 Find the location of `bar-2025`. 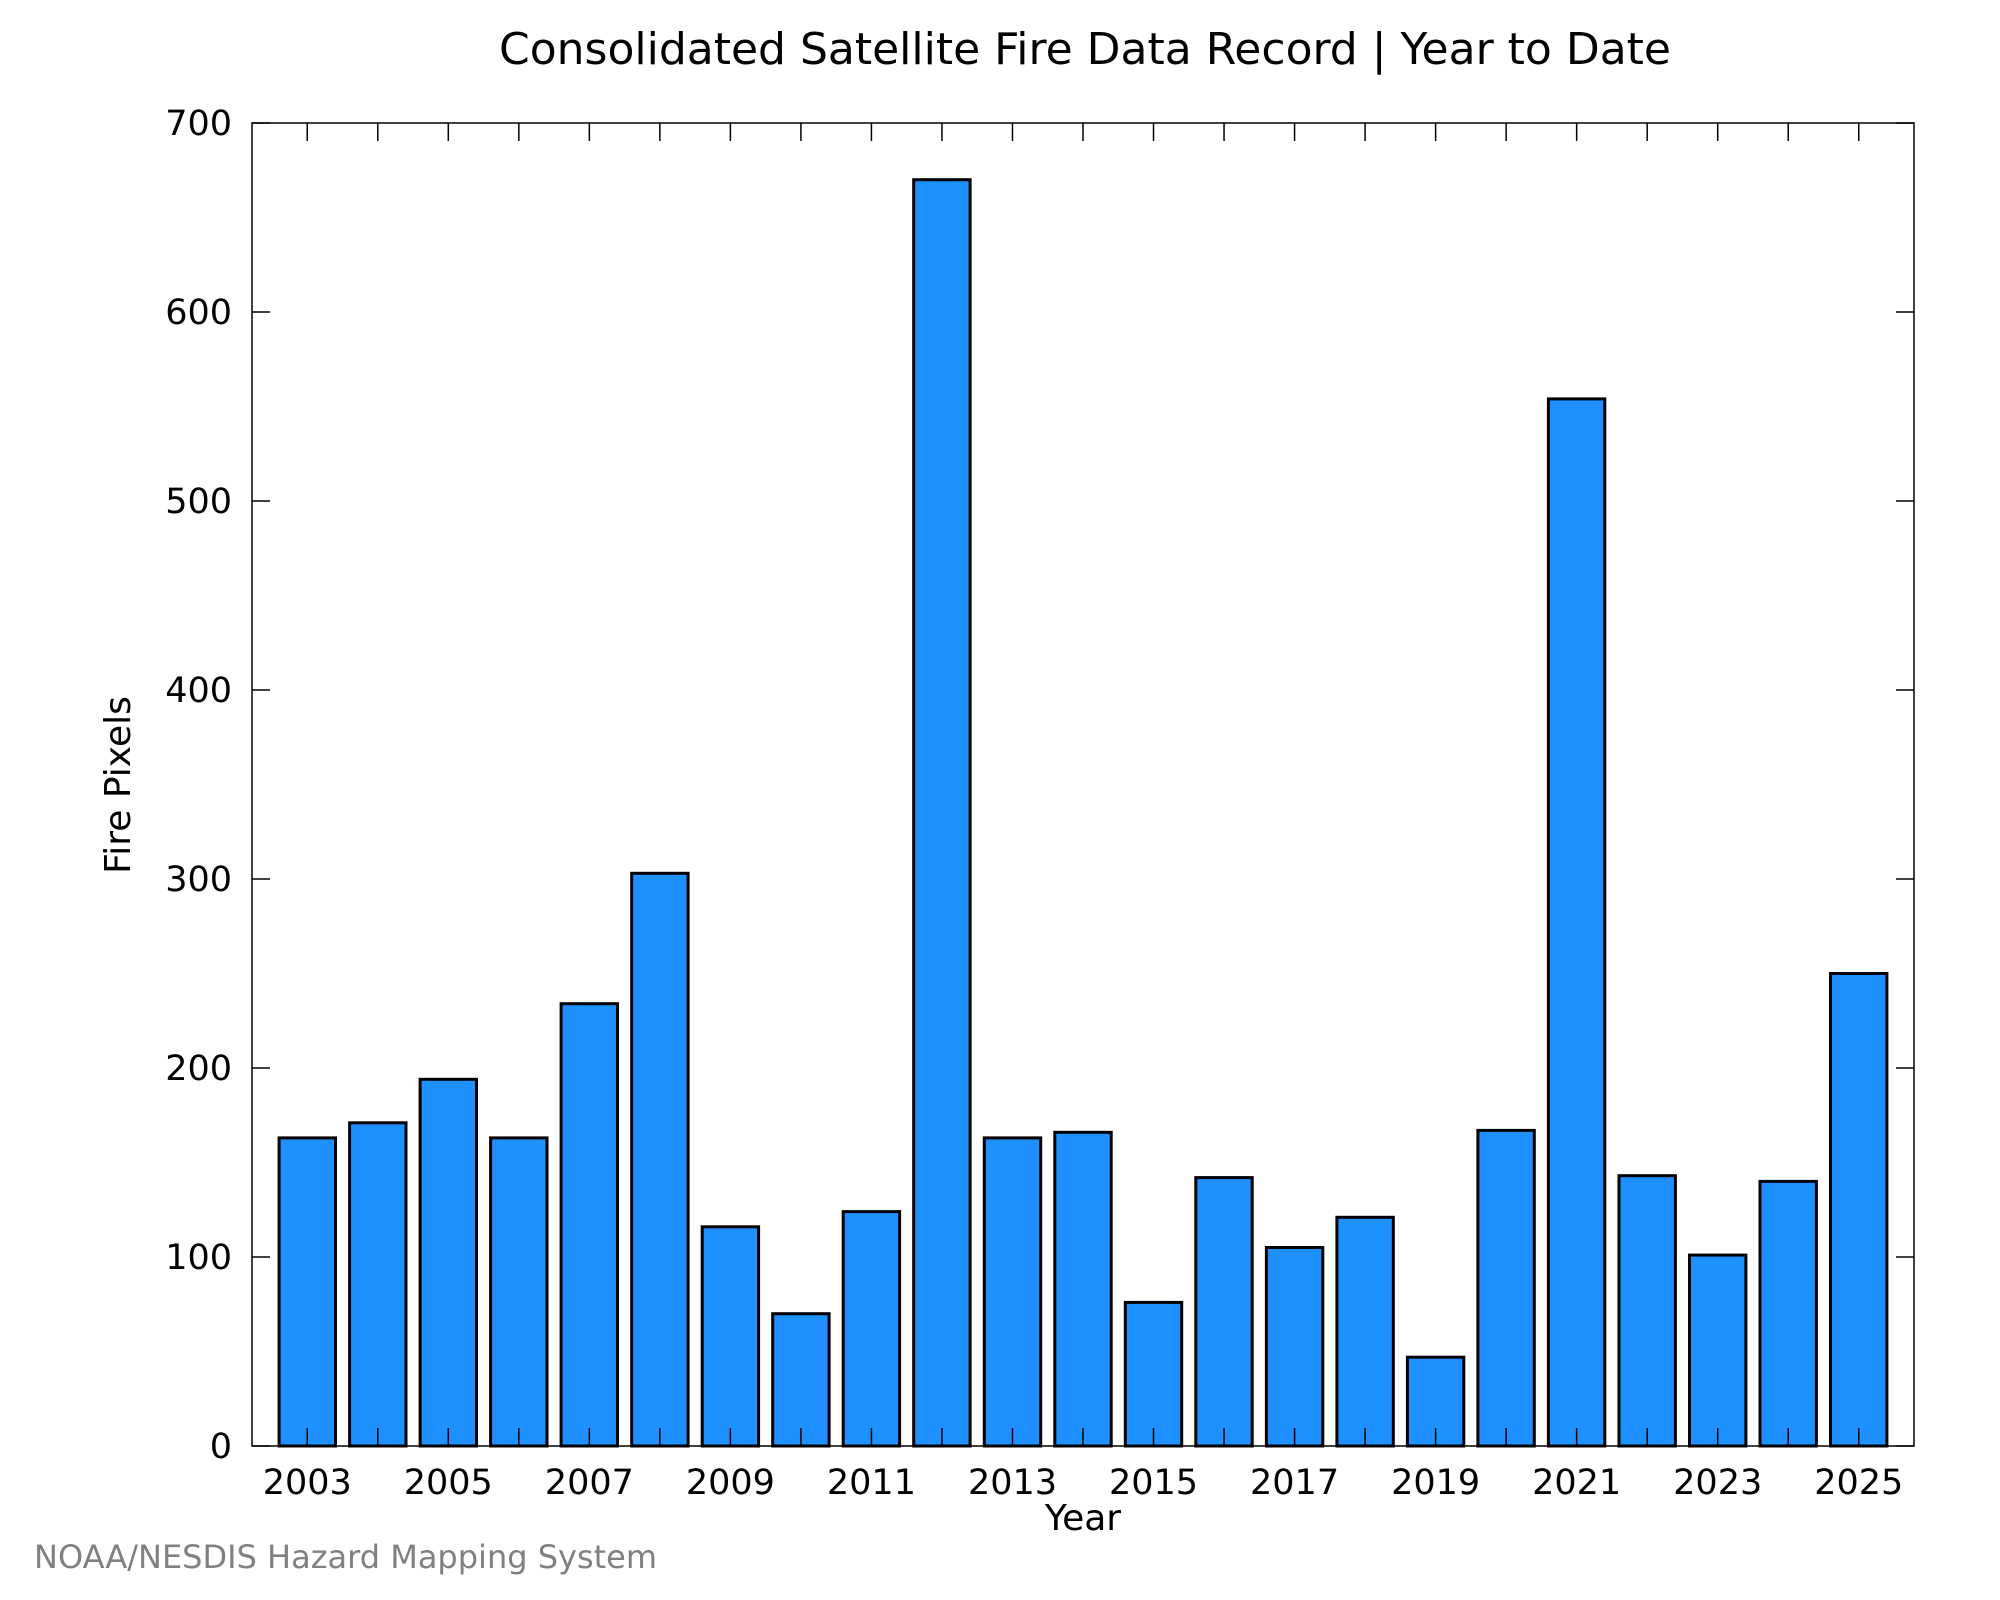

bar-2025 is located at coordinates (1859, 1210).